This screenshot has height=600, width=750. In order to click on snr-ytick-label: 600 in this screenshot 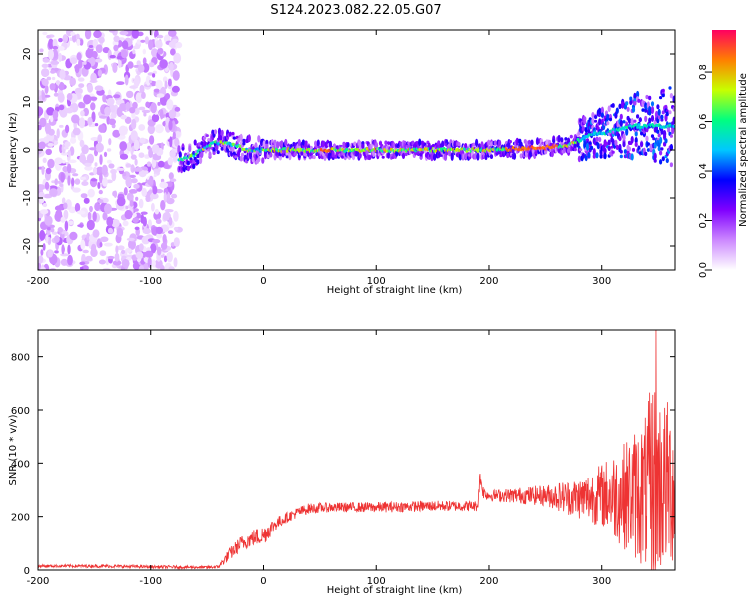, I will do `click(20, 411)`.